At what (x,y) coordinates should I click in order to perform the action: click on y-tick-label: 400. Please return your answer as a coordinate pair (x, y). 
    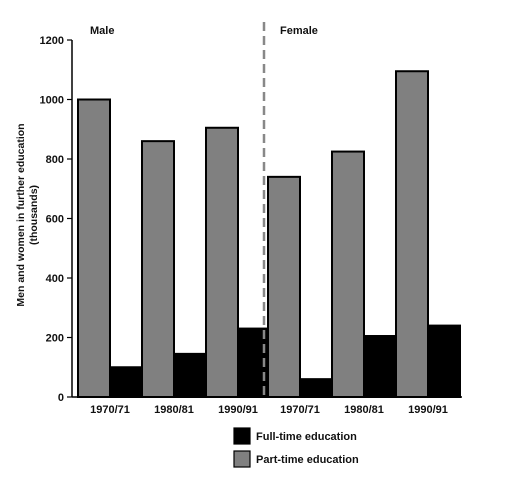
    Looking at the image, I should click on (55, 279).